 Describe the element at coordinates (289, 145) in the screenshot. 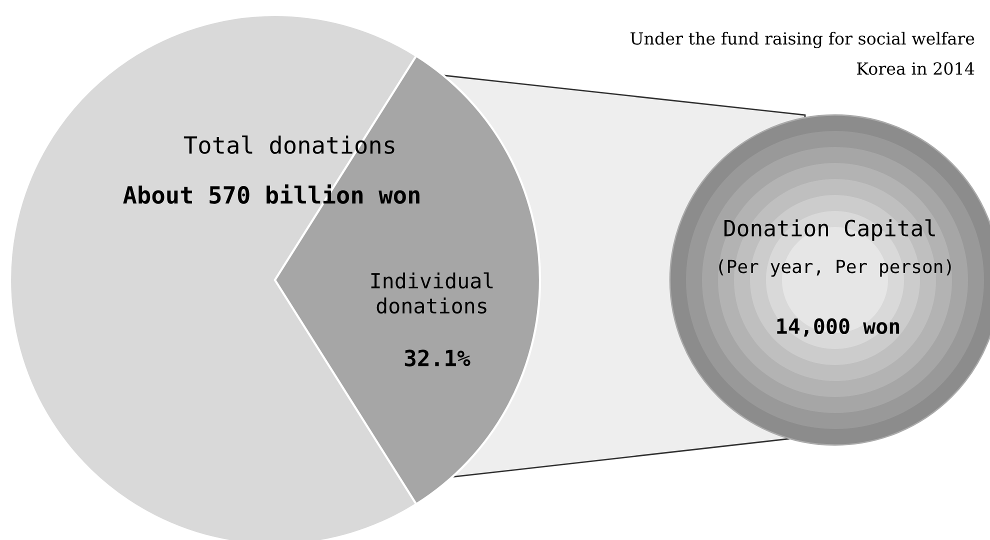

I see `slice-label: Total donations` at that location.